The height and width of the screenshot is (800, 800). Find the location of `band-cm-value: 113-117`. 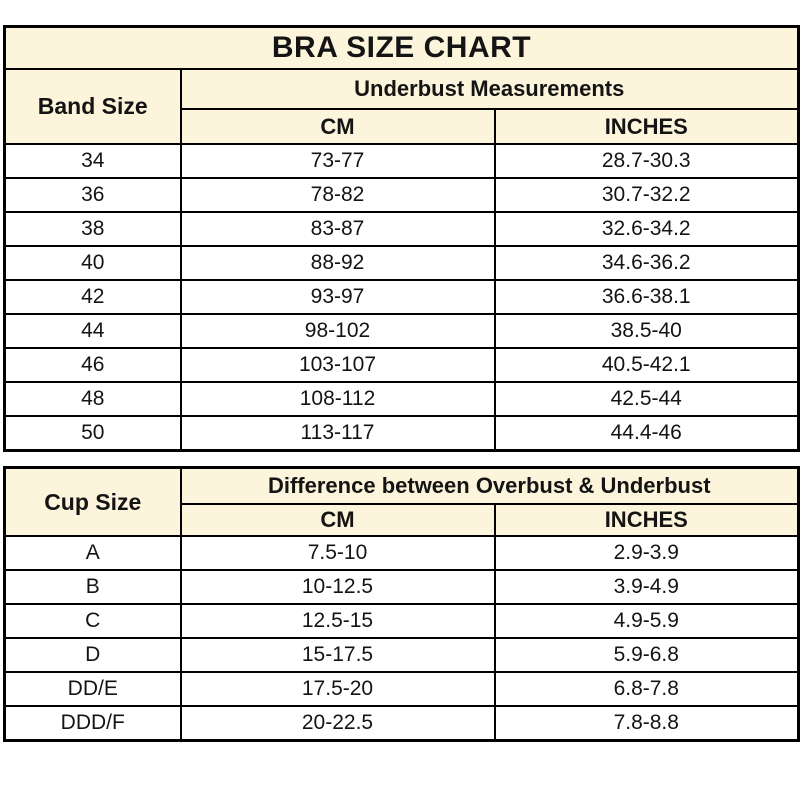

band-cm-value: 113-117 is located at coordinates (337, 433).